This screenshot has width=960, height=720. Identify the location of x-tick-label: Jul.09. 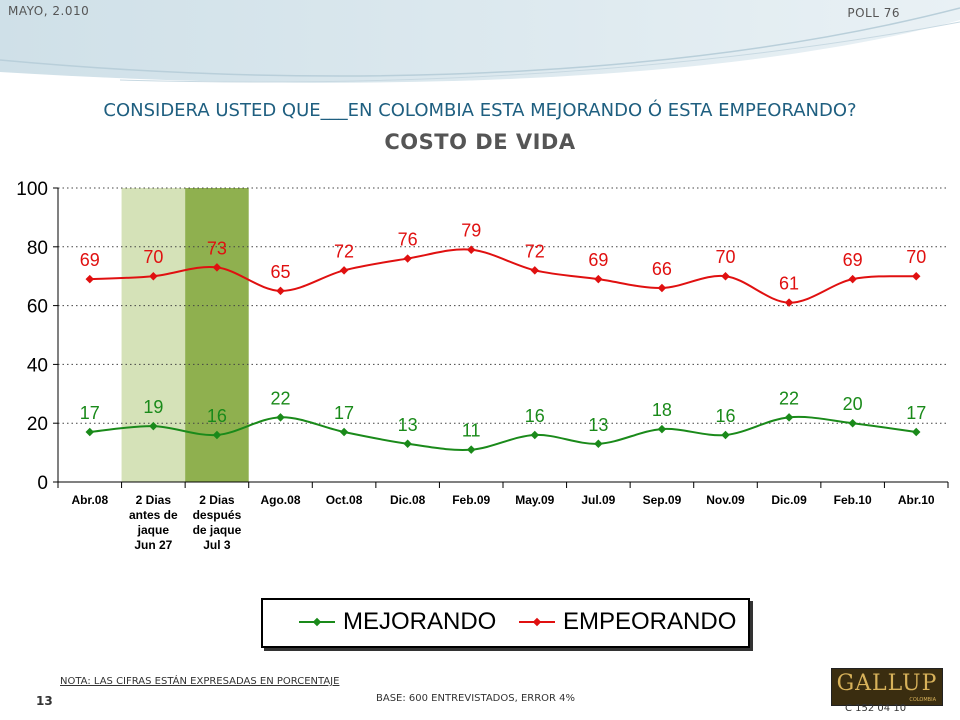
(598, 500).